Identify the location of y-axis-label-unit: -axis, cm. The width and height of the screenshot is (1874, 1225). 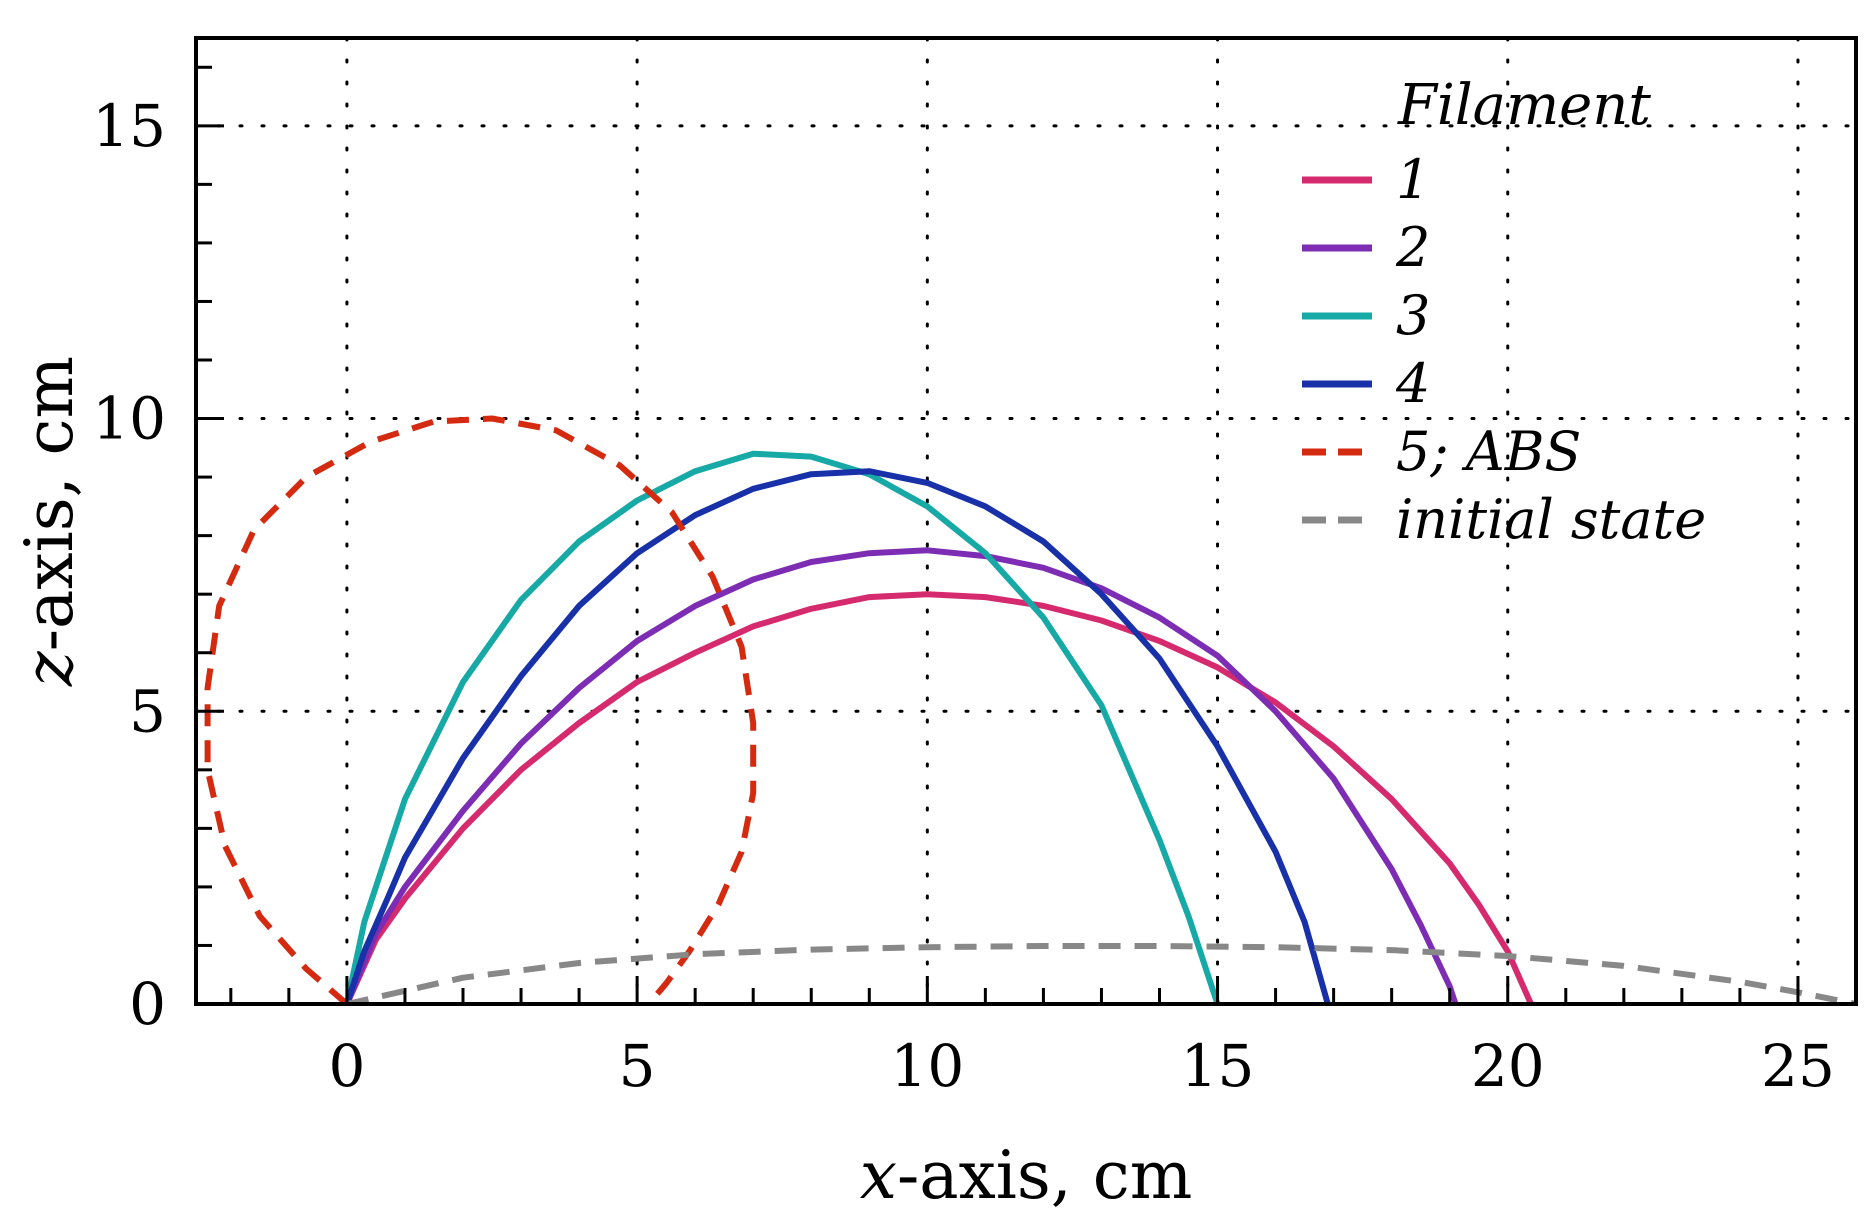
(49, 503).